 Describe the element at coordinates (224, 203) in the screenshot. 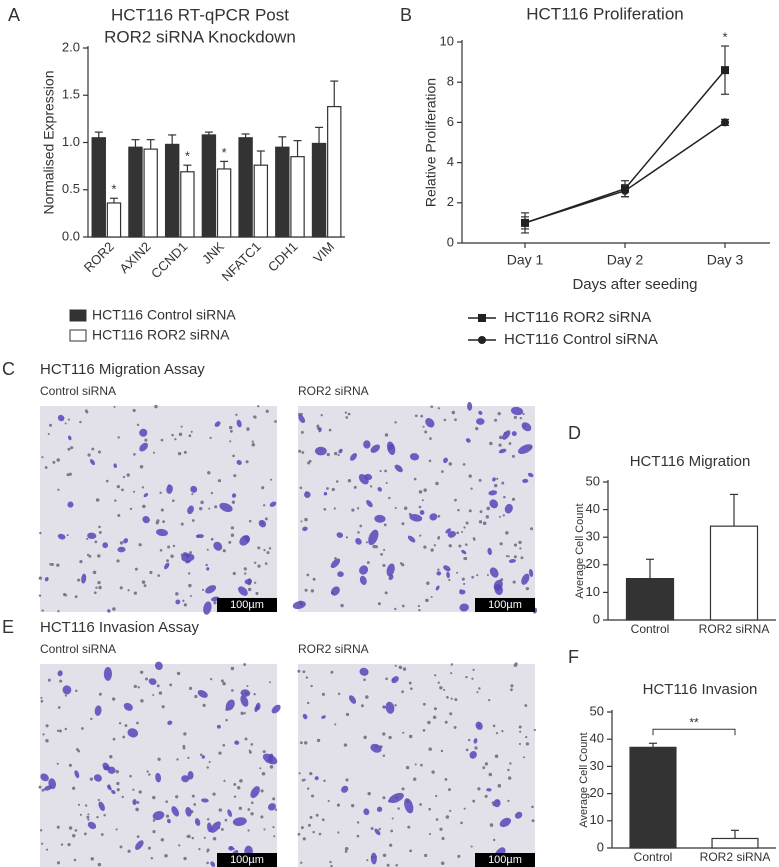

I see `bar` at that location.